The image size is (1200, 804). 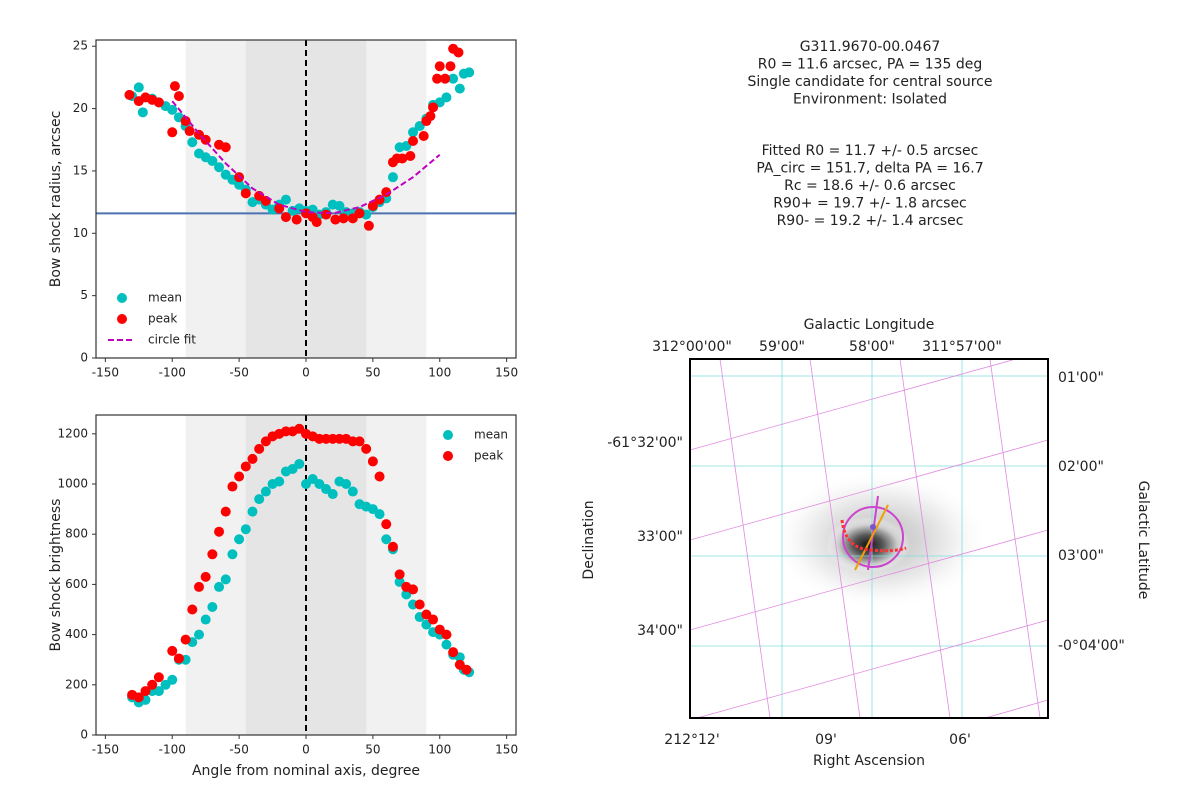 I want to click on image-tick-label: 09', so click(x=826, y=740).